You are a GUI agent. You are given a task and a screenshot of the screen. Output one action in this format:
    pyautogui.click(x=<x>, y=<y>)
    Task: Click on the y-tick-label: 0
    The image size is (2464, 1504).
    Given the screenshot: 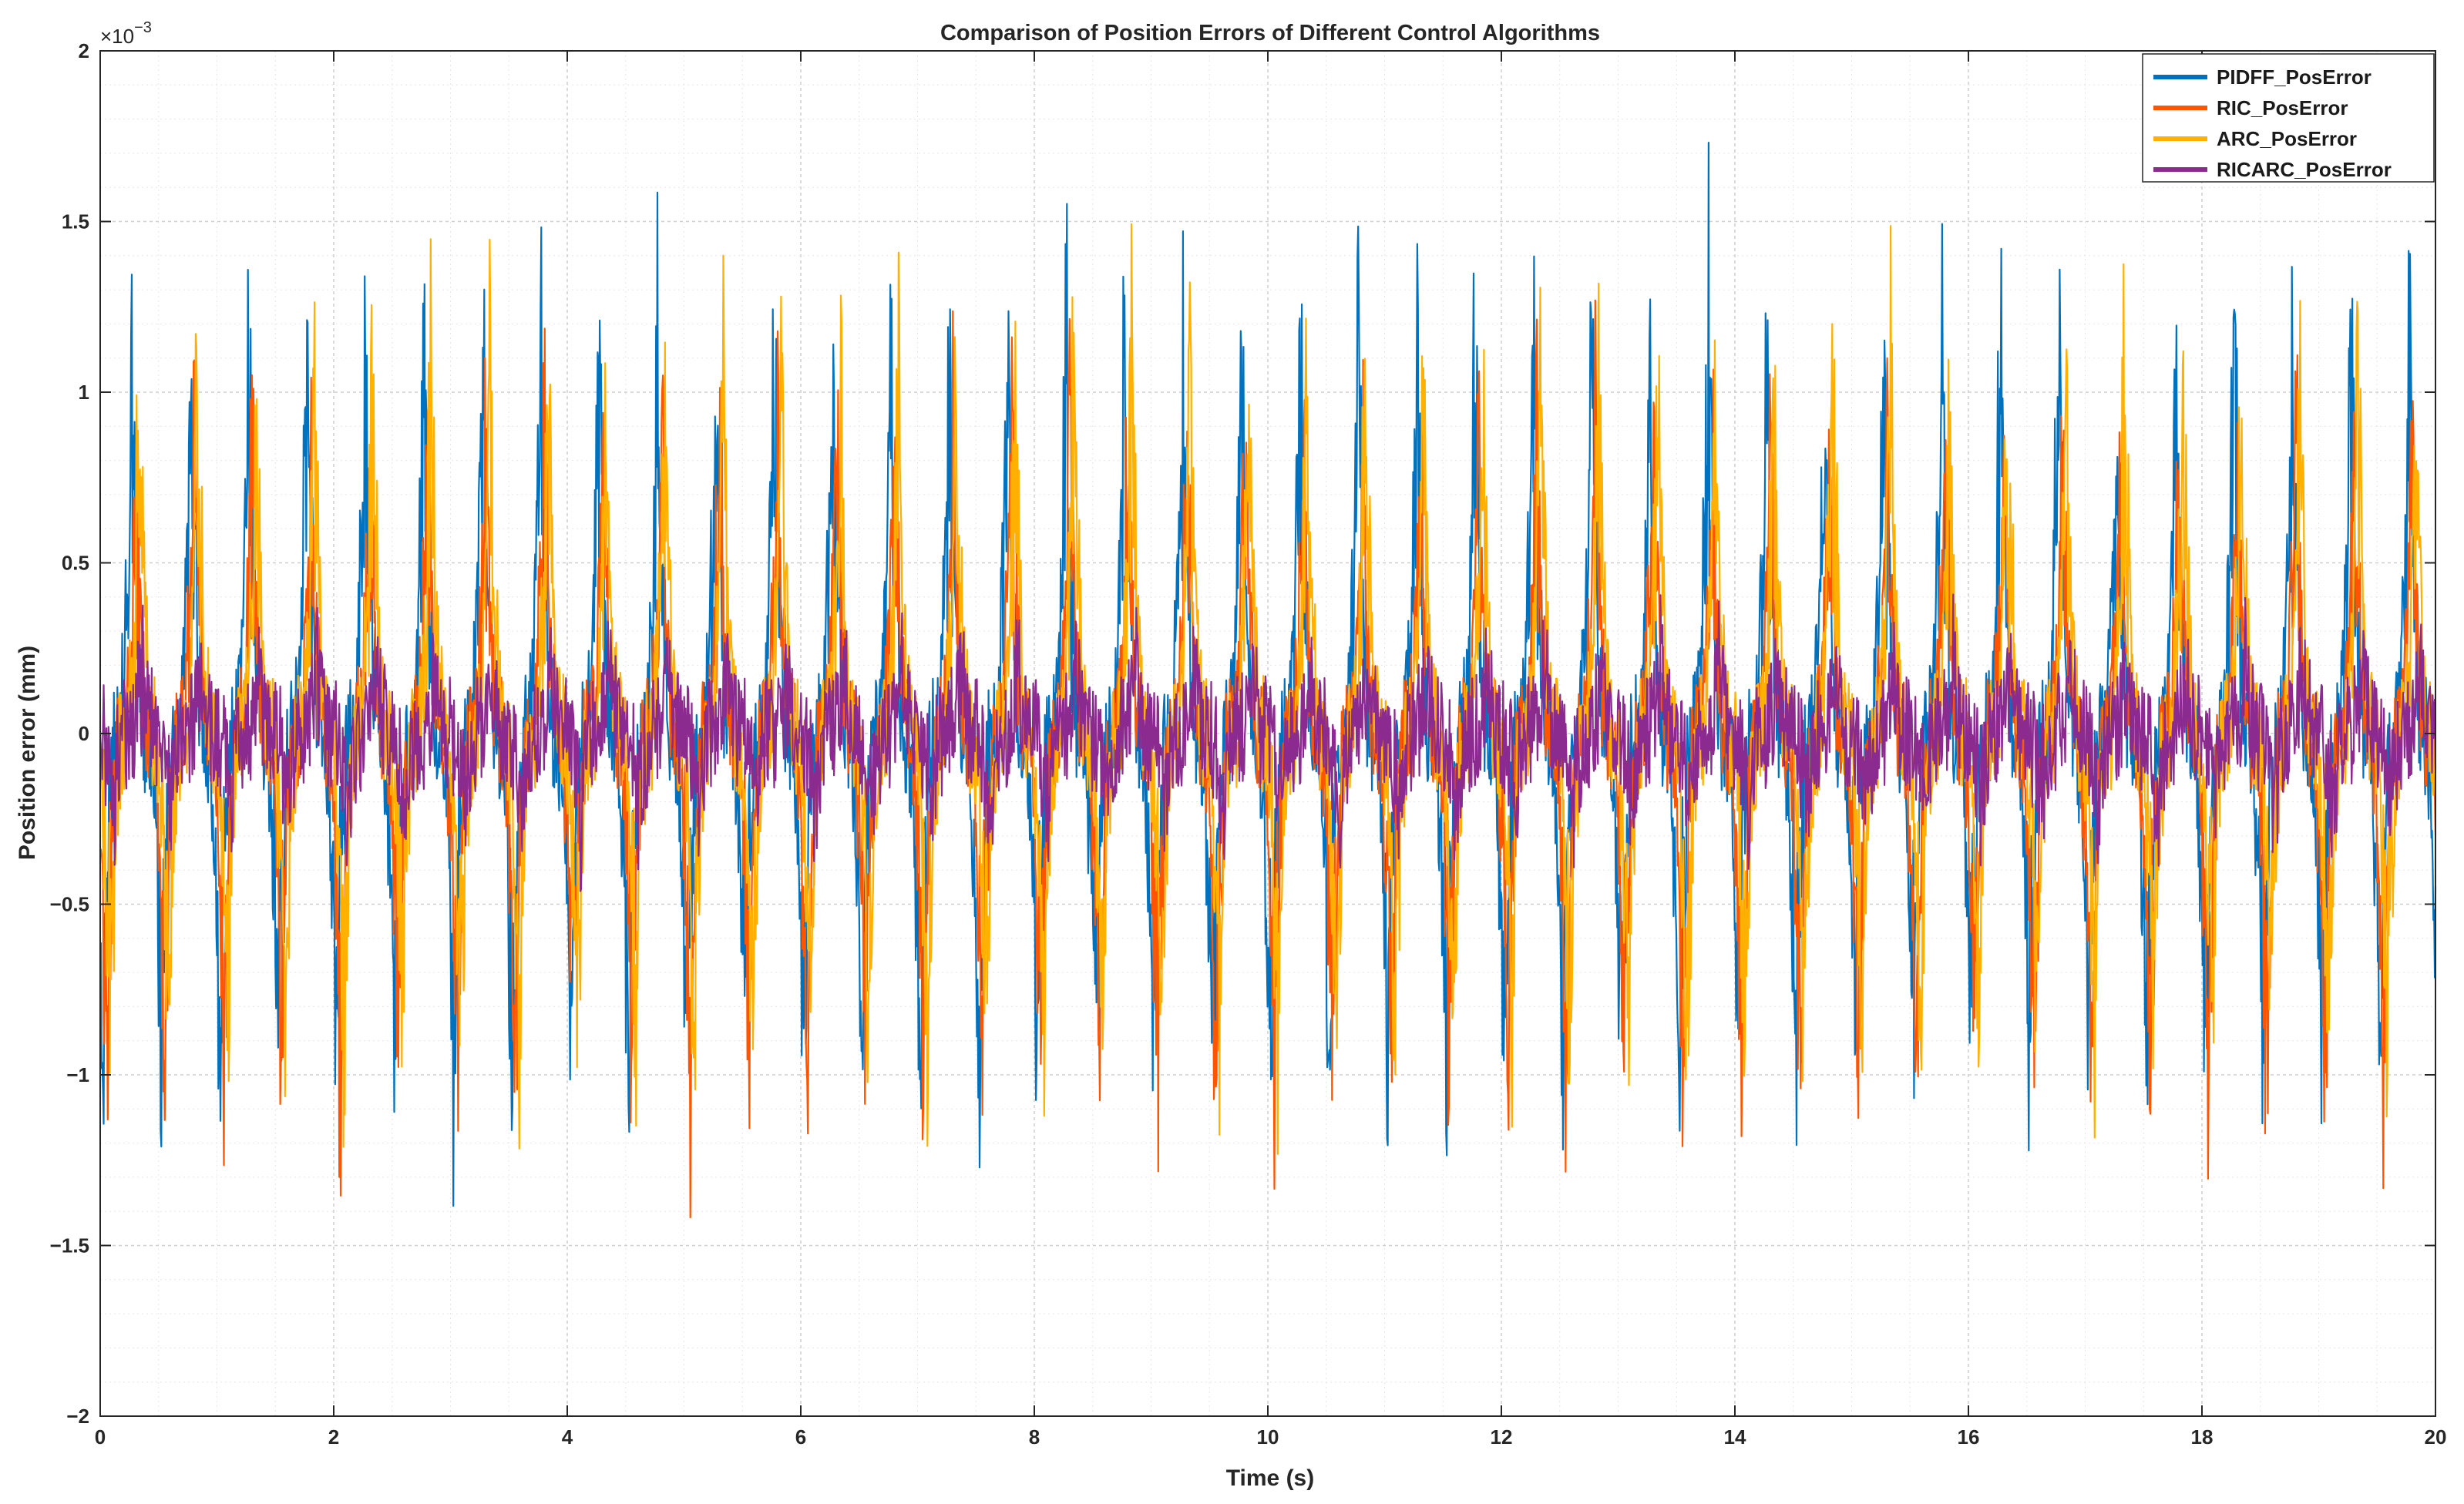 What is the action you would take?
    pyautogui.click(x=84, y=733)
    